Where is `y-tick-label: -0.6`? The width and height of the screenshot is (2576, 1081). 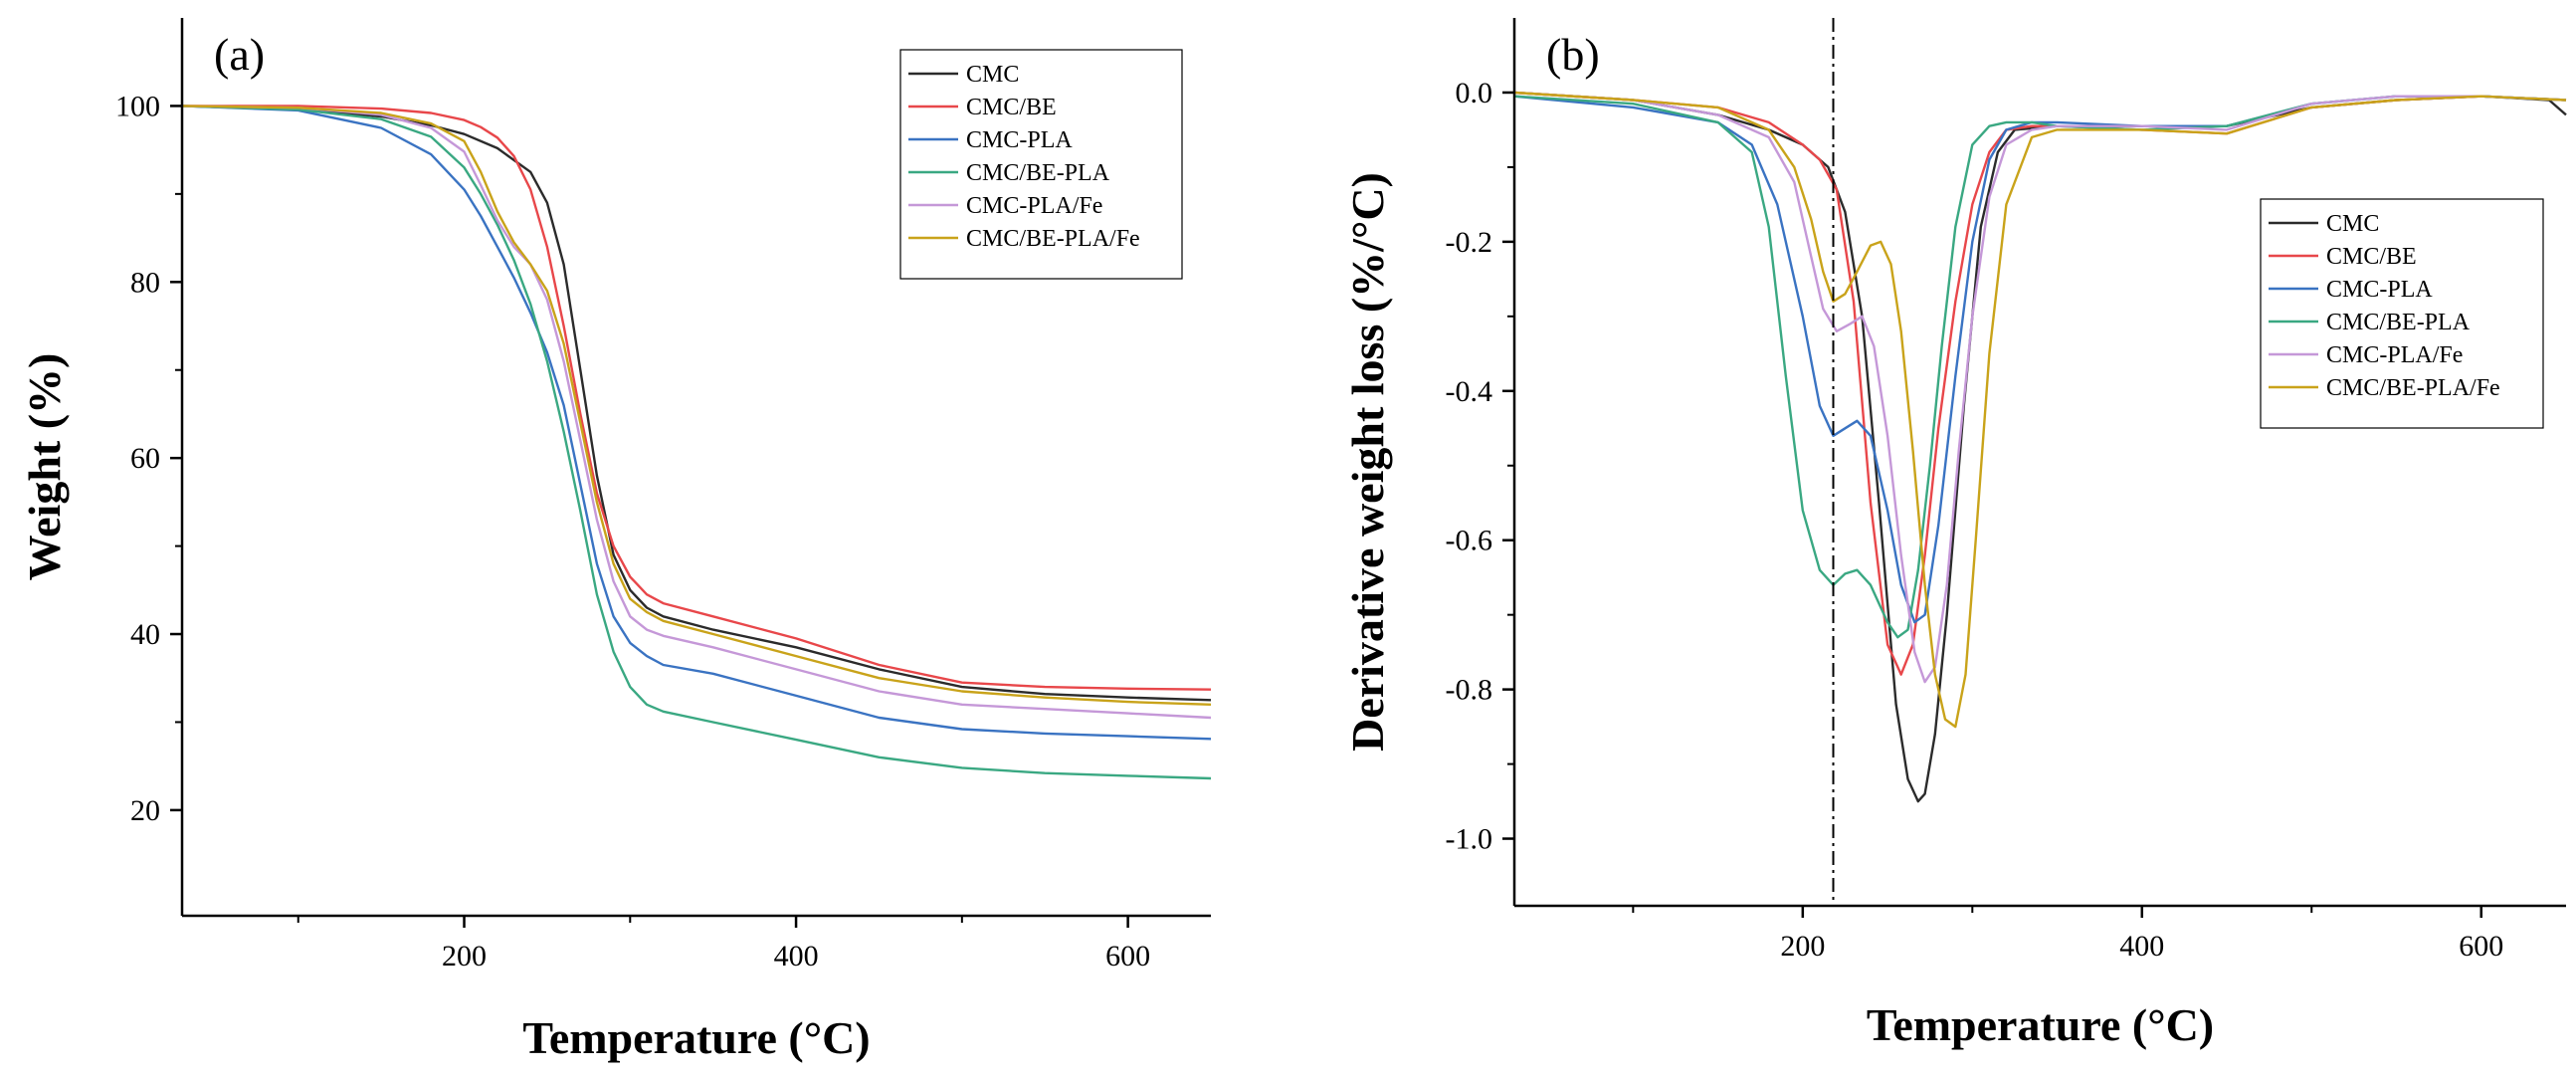
y-tick-label: -0.6 is located at coordinates (1469, 541).